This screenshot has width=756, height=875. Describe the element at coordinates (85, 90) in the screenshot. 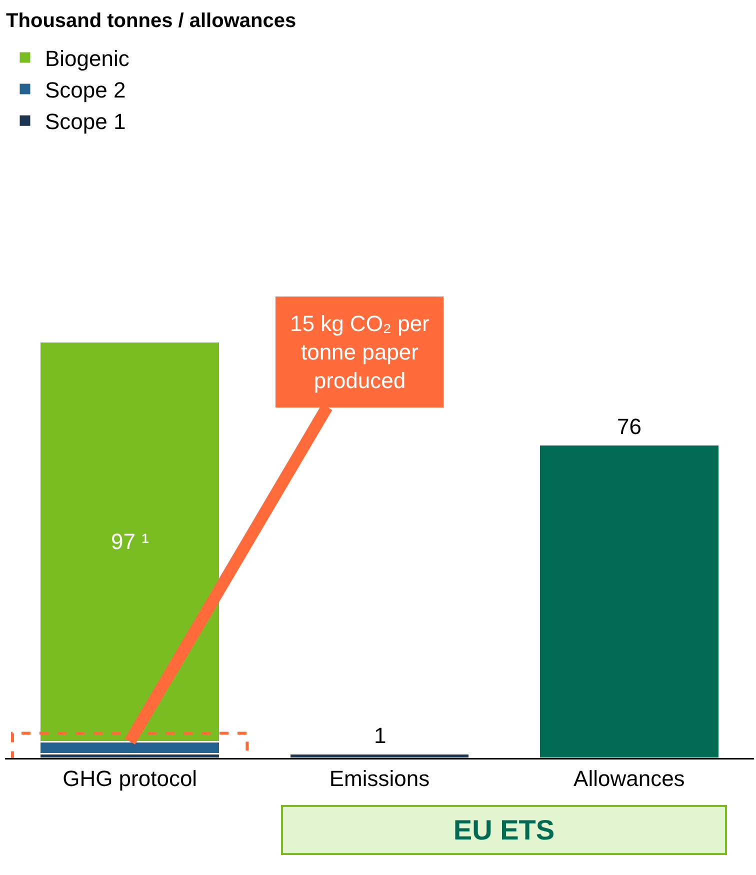

I see `legend-label: Scope 2` at that location.